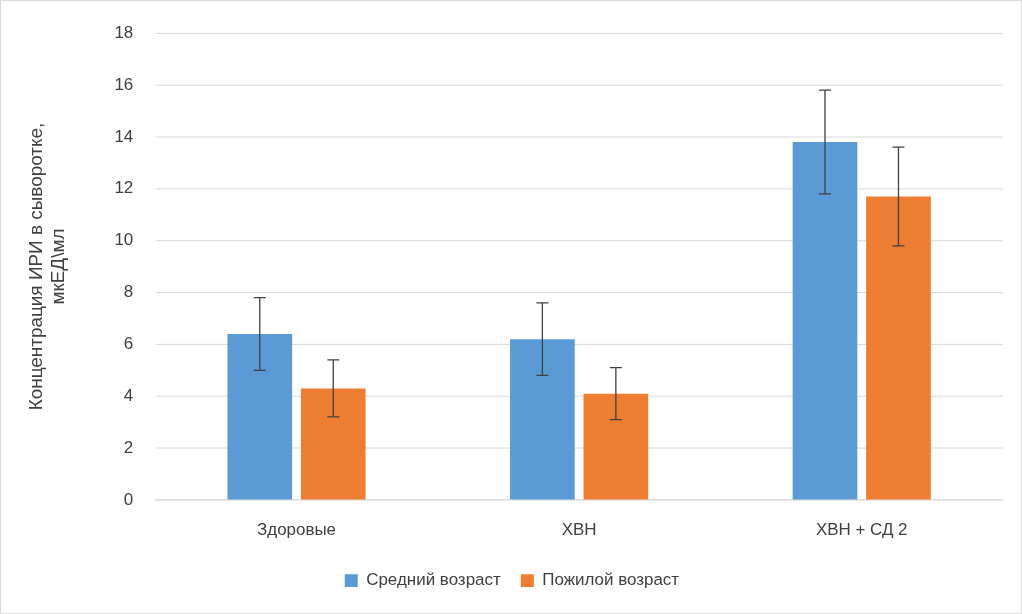 This screenshot has height=614, width=1022. I want to click on y-tick-label: 0, so click(128, 499).